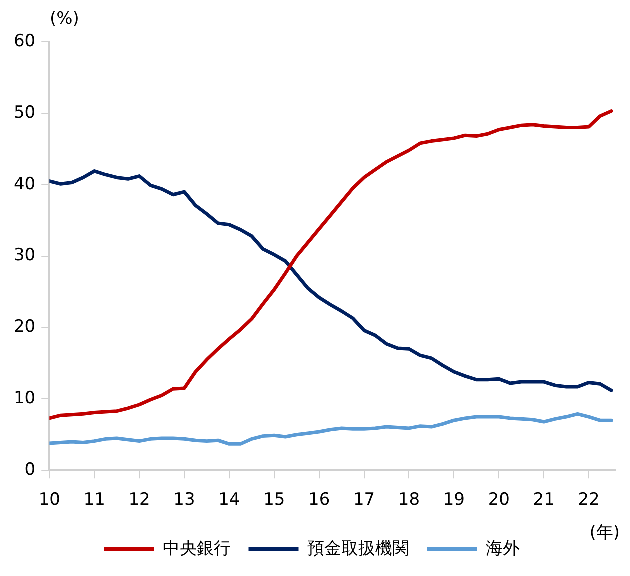 The height and width of the screenshot is (576, 630). Describe the element at coordinates (25, 256) in the screenshot. I see `y-tick-label: 30` at that location.